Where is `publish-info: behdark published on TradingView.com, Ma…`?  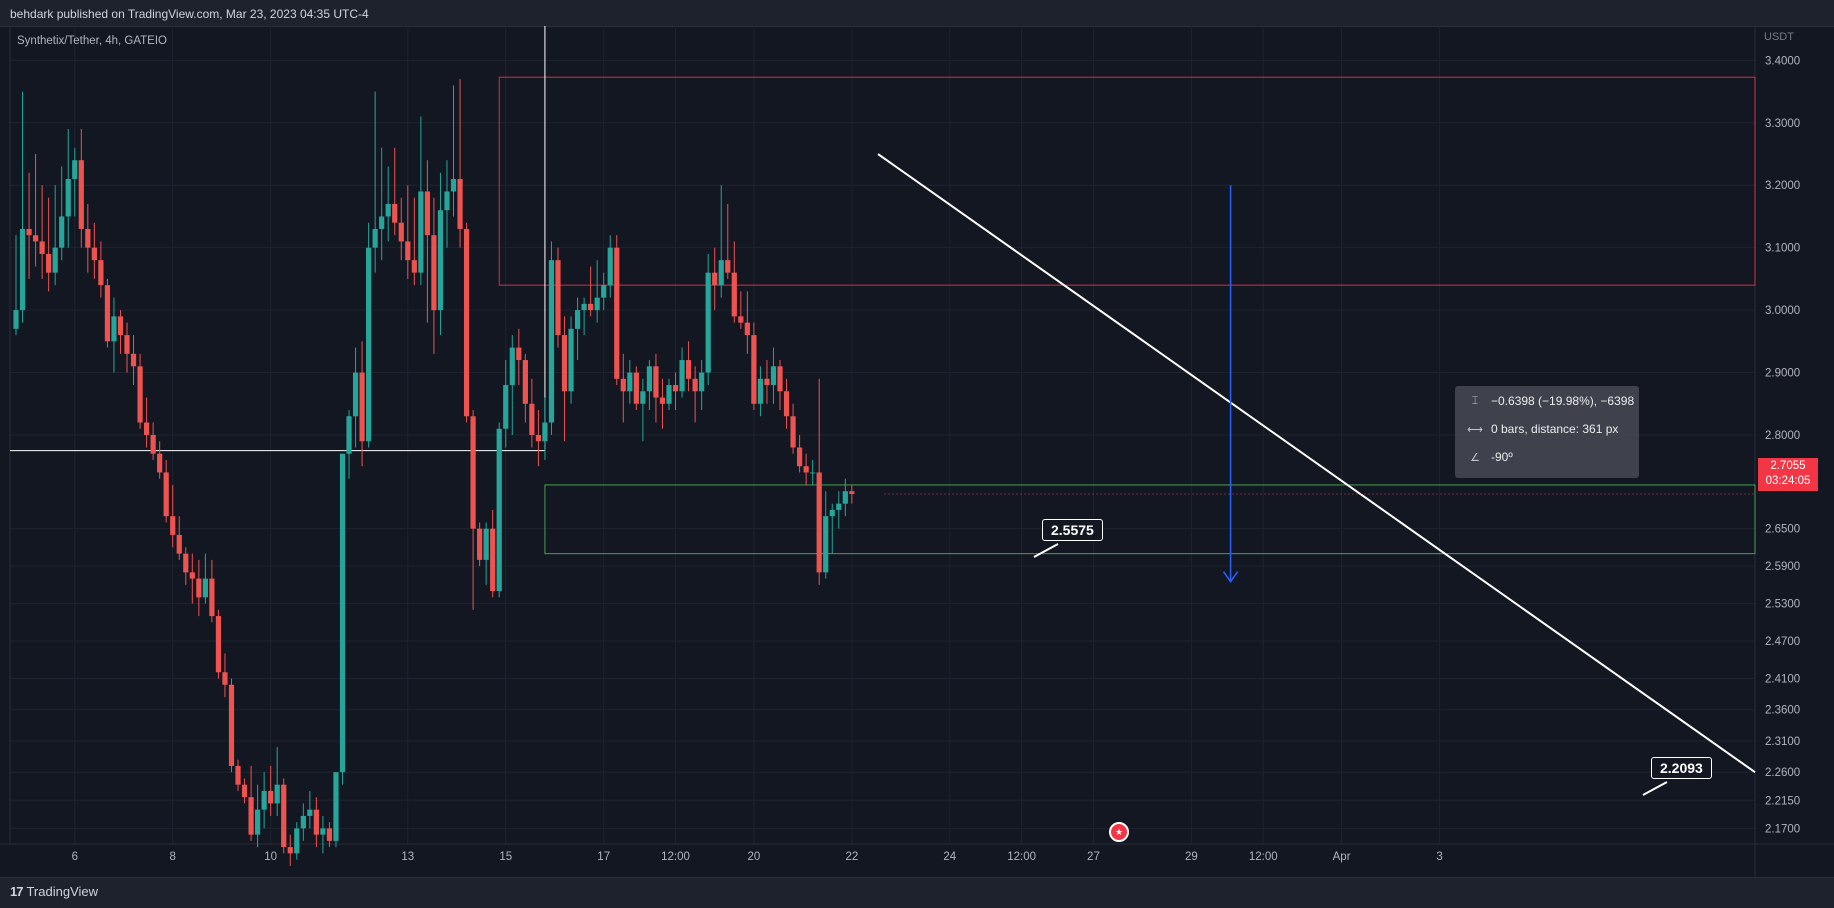
publish-info: behdark published on TradingView.com, Ma… is located at coordinates (189, 14).